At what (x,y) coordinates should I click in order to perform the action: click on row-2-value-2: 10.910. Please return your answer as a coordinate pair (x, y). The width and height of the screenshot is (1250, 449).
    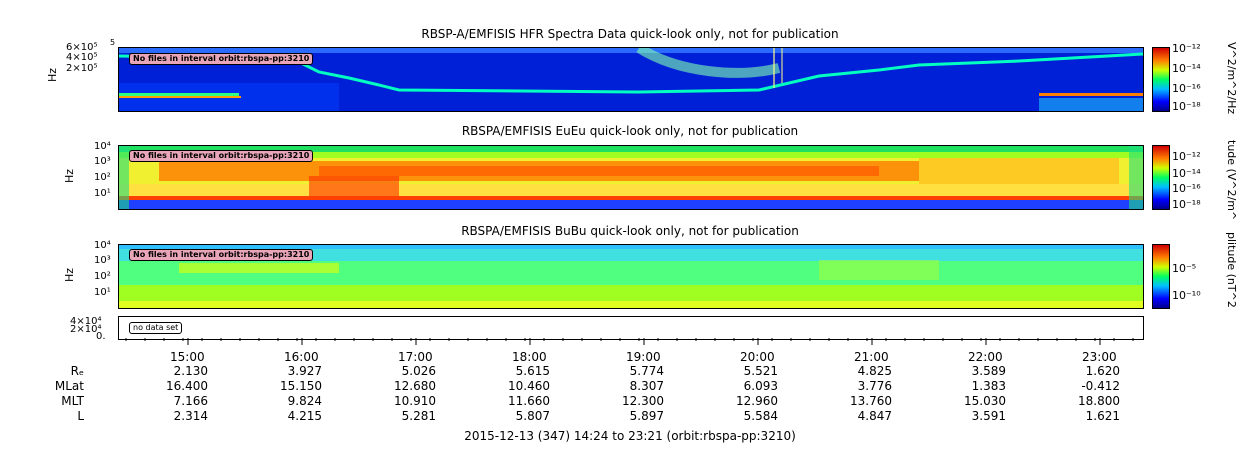
    Looking at the image, I should click on (415, 401).